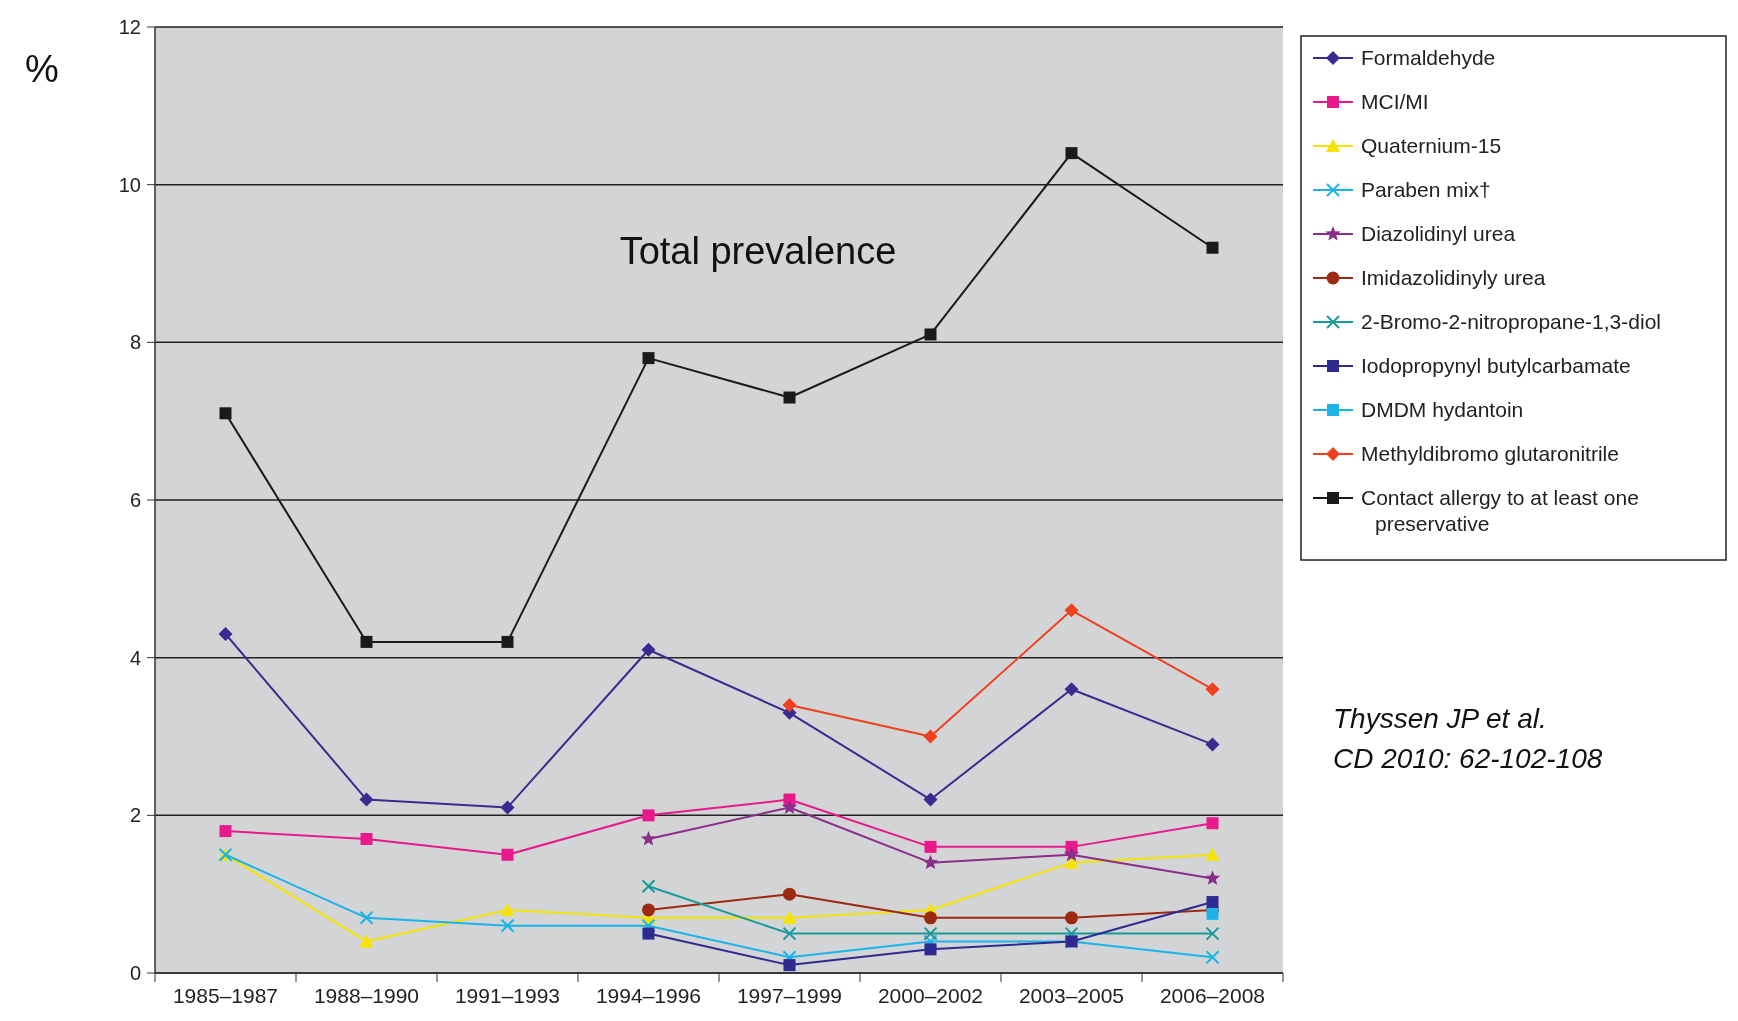  I want to click on x-tick-label: 1991–1993, so click(507, 995).